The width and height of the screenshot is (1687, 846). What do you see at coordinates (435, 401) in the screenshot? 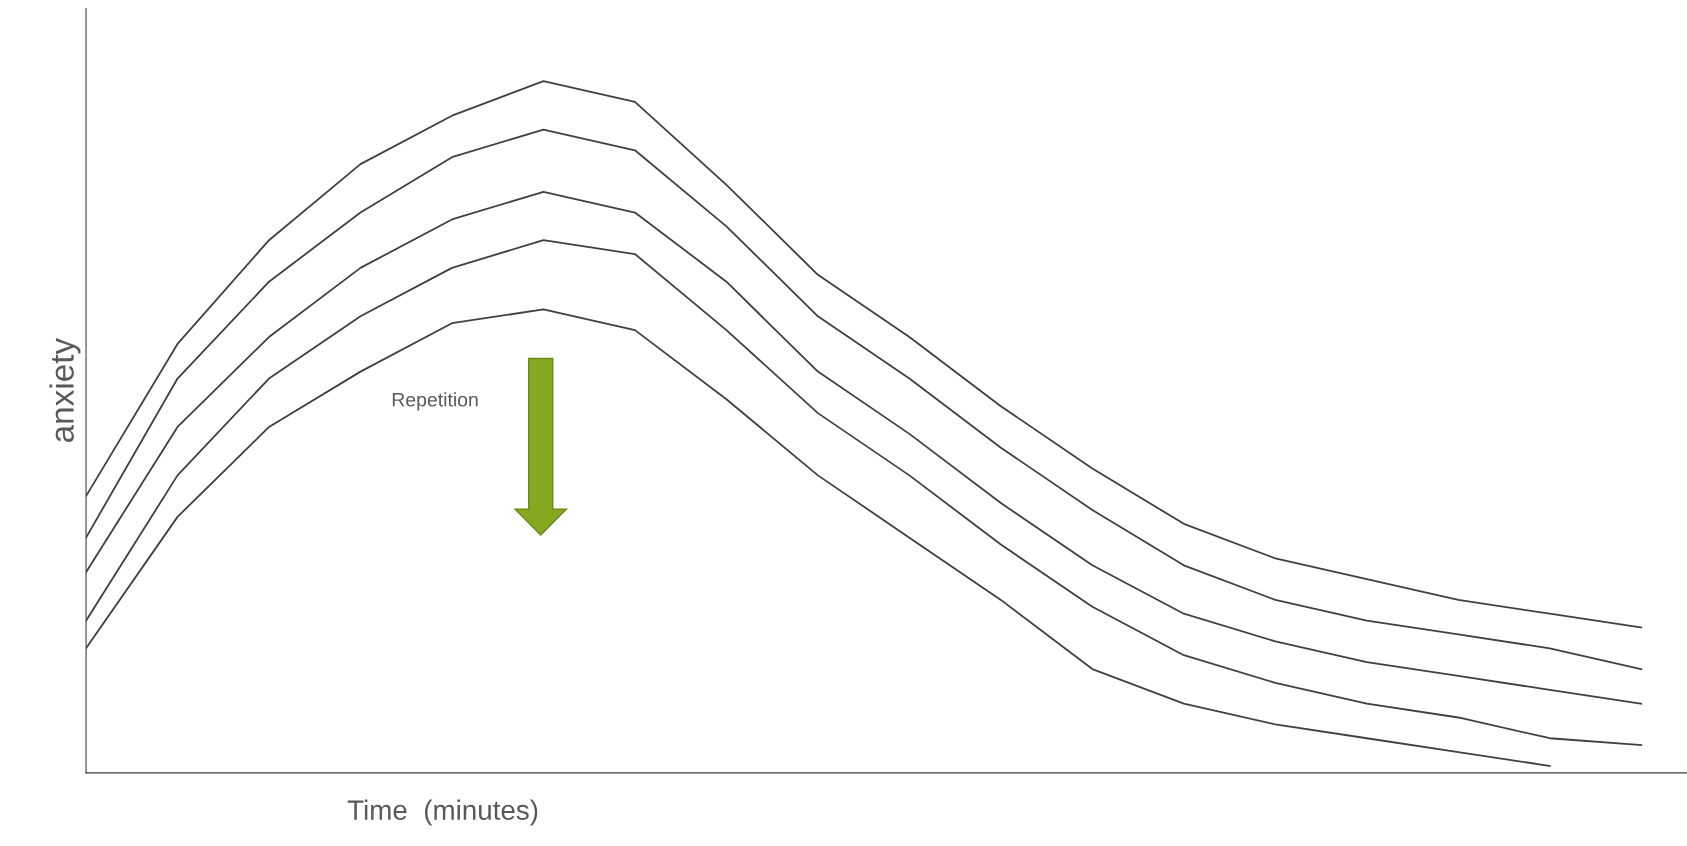
I see `annotation: Repetition` at bounding box center [435, 401].